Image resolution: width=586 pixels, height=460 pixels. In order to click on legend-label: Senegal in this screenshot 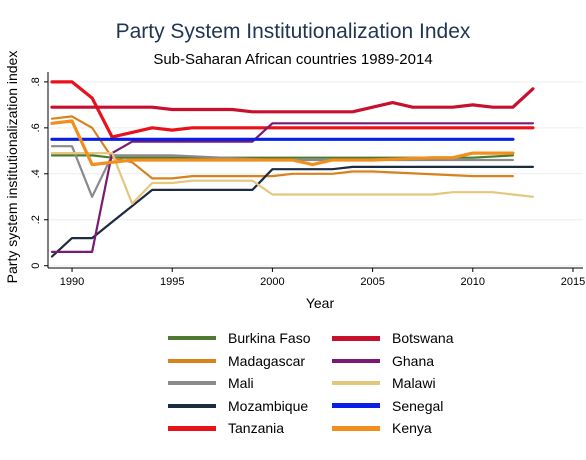, I will do `click(418, 405)`.